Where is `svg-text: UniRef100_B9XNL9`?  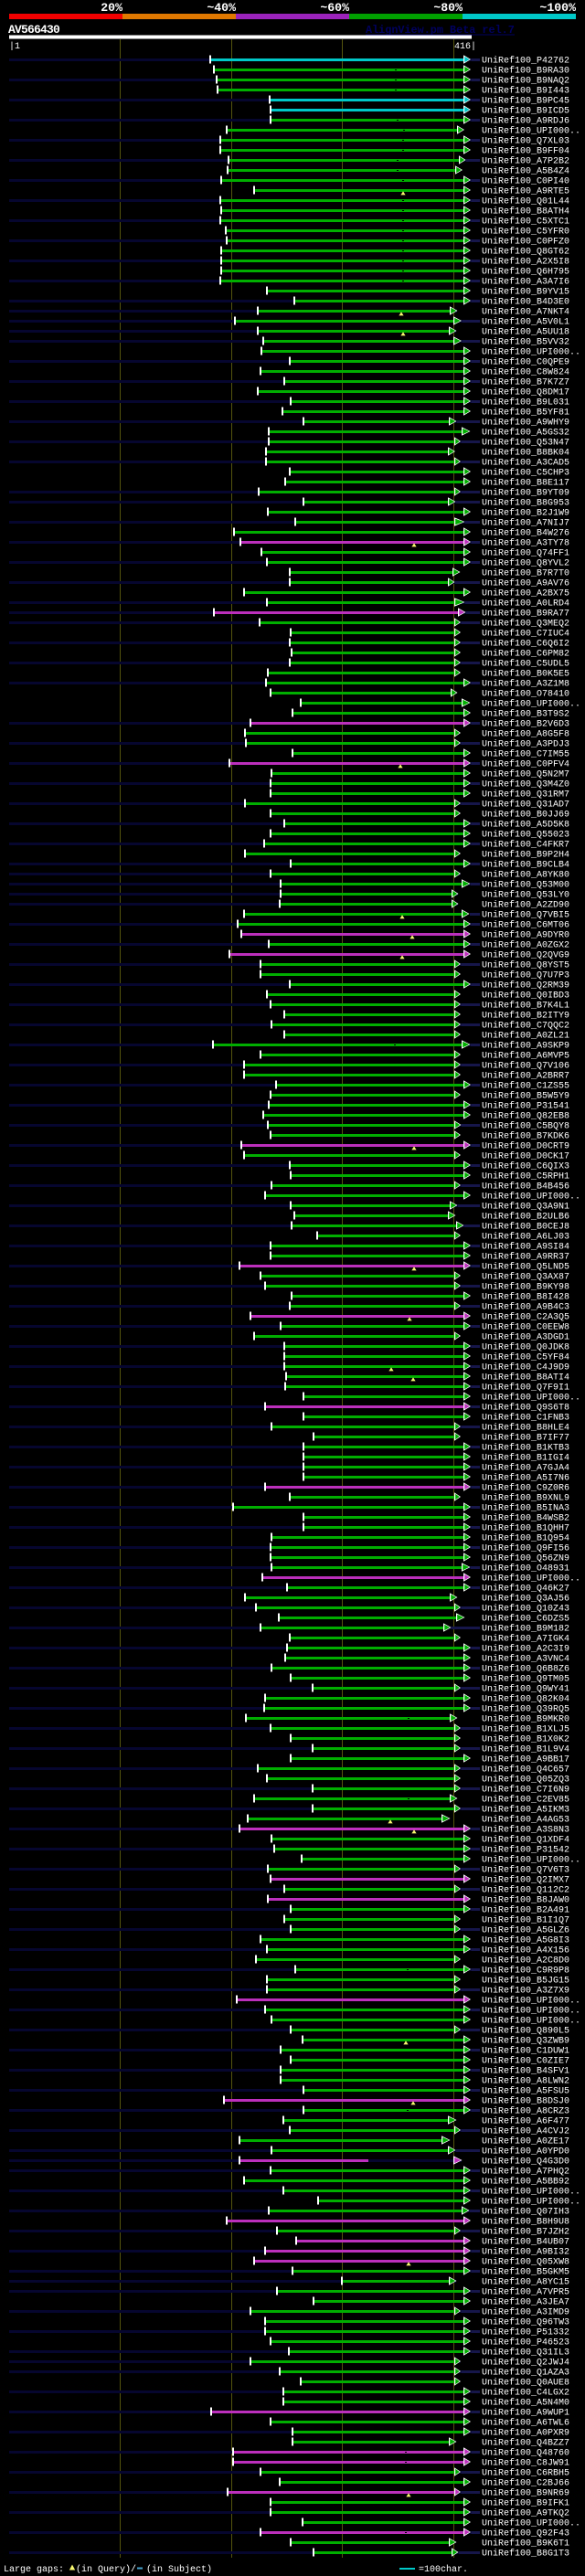 svg-text: UniRef100_B9XNL9 is located at coordinates (525, 1498).